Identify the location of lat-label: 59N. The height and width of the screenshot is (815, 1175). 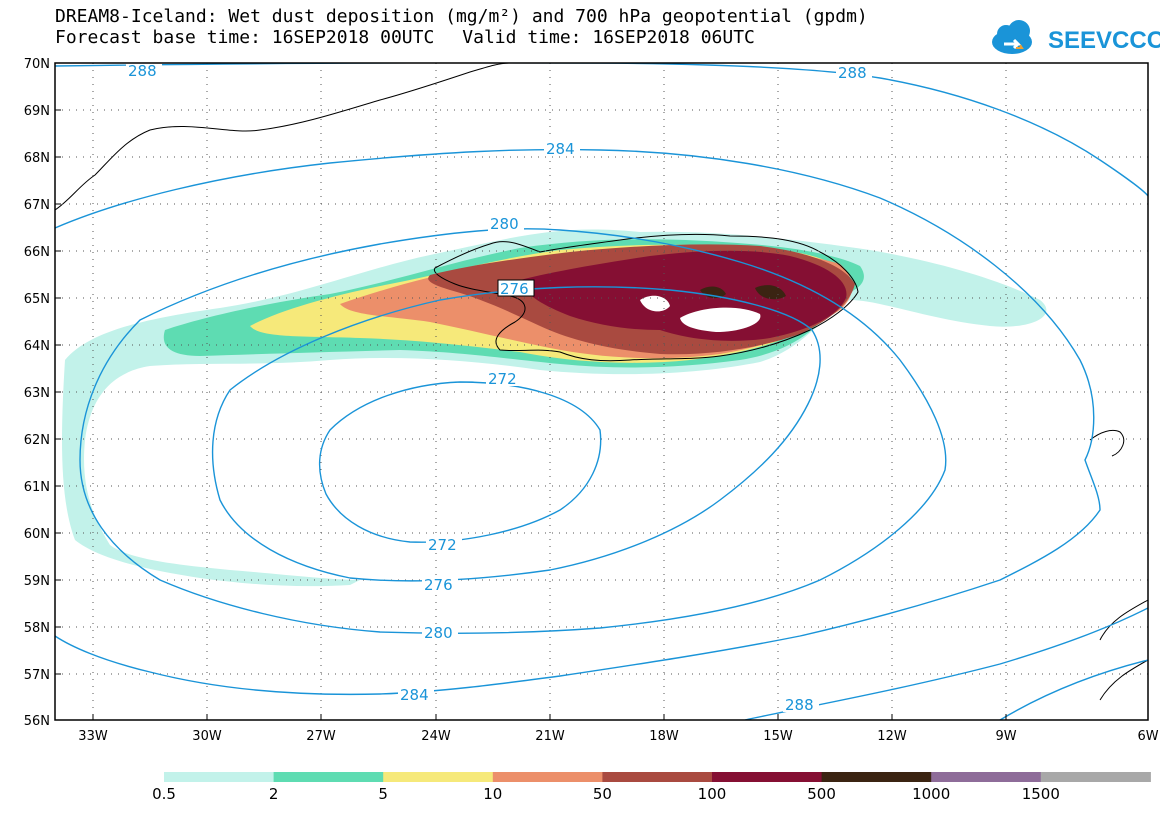
(37, 581).